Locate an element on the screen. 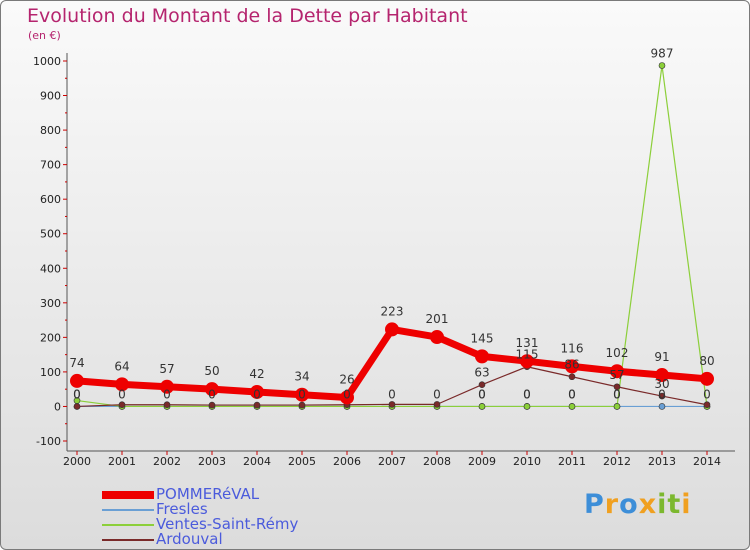 The height and width of the screenshot is (550, 750). y-tick-label: 0 is located at coordinates (57, 406).